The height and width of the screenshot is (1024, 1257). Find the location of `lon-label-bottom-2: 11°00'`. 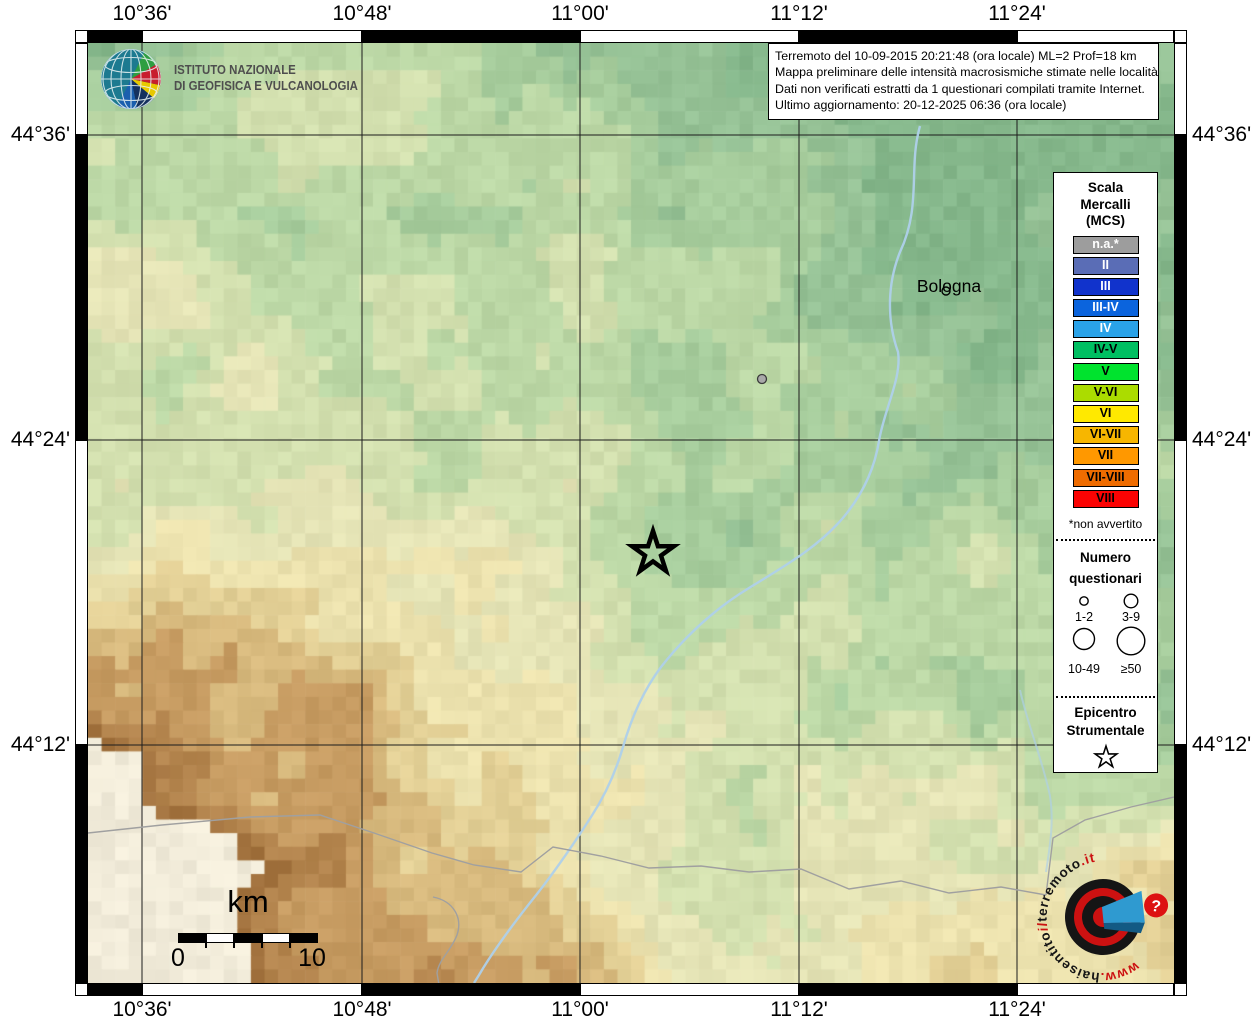

lon-label-bottom-2: 11°00' is located at coordinates (580, 1009).